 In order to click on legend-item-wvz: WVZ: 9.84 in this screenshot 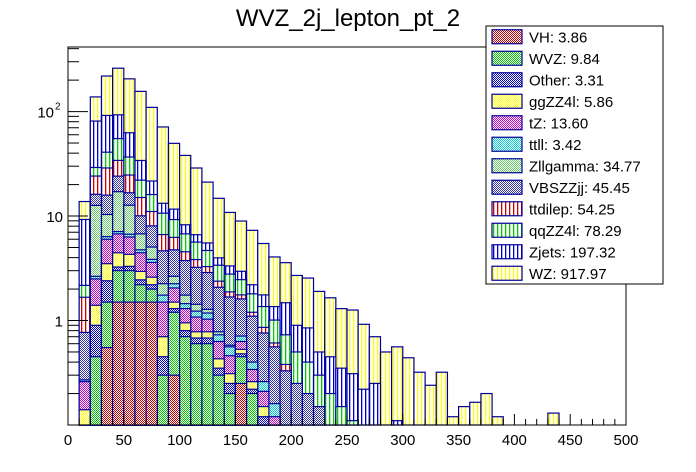, I will do `click(545, 59)`.